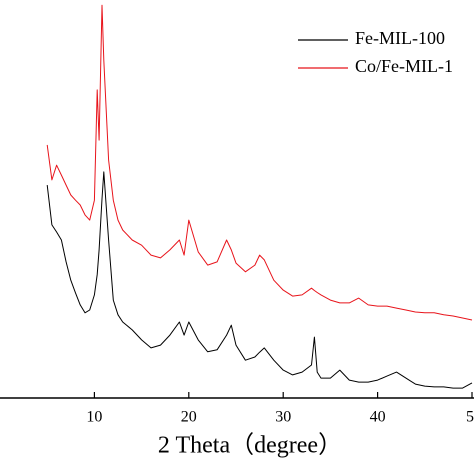 The image size is (474, 474). What do you see at coordinates (250, 446) in the screenshot?
I see `x-axis-title: 2 Theta（degree）` at bounding box center [250, 446].